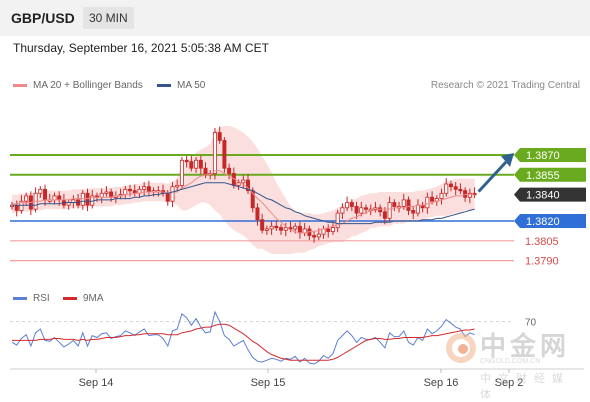 The height and width of the screenshot is (402, 590). I want to click on price-label-text: 1.3855, so click(543, 176).